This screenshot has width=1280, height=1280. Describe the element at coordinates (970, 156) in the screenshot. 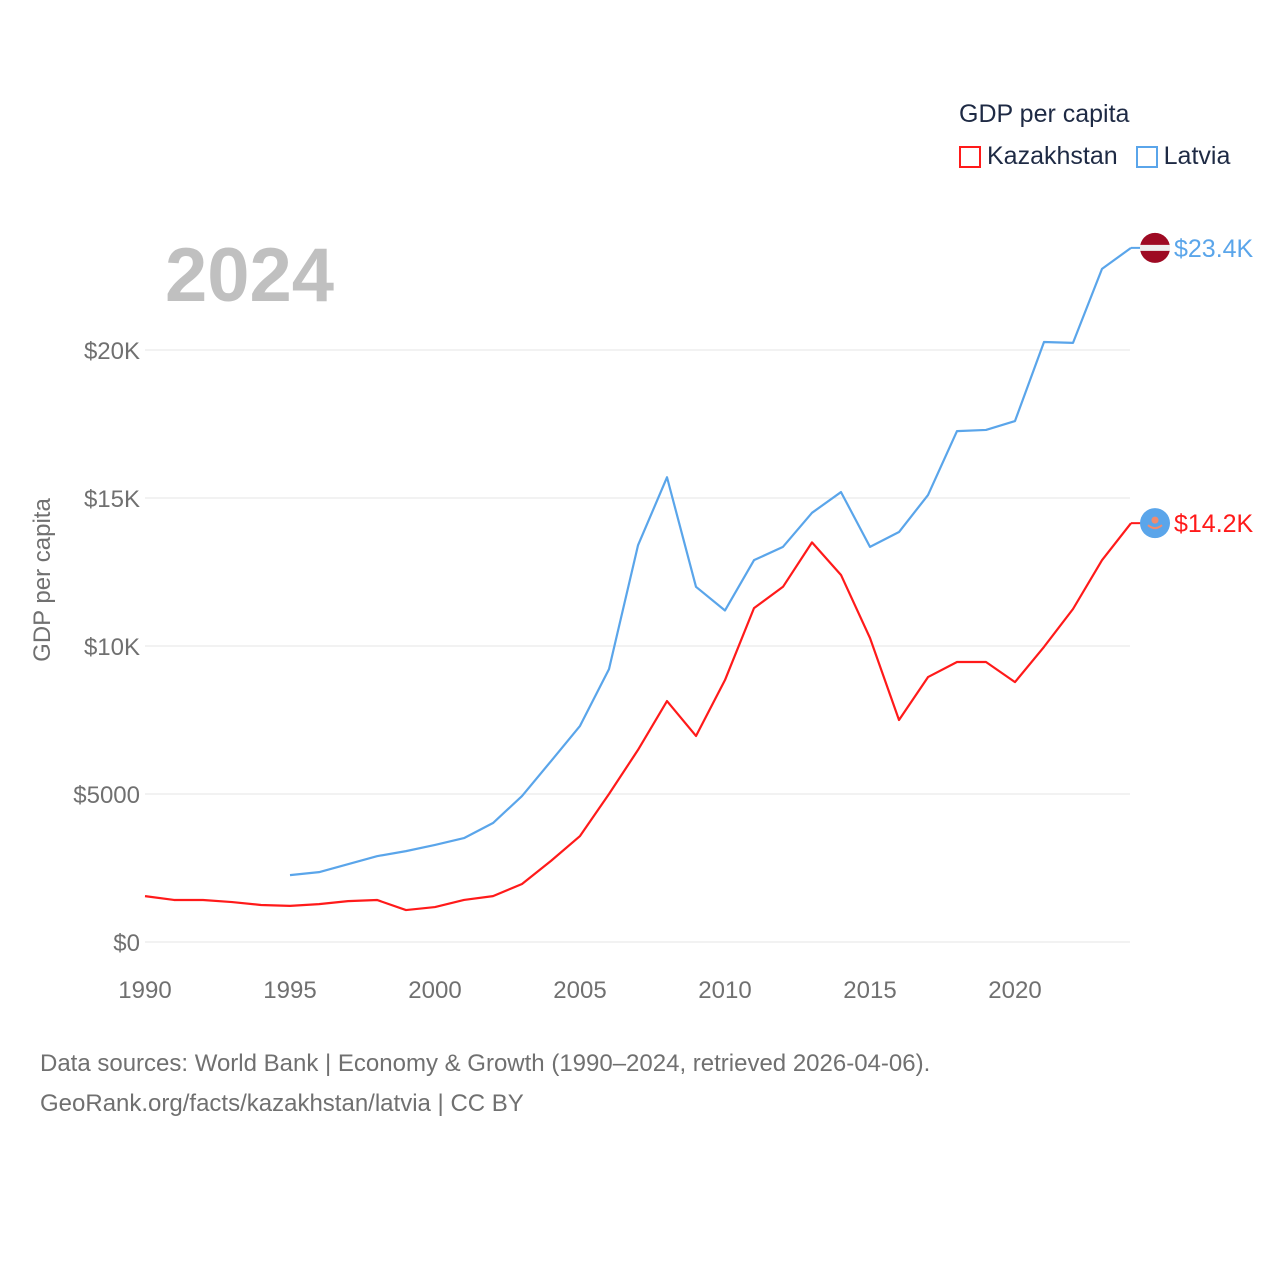

I see `legend-swatch-kazakhstan` at that location.